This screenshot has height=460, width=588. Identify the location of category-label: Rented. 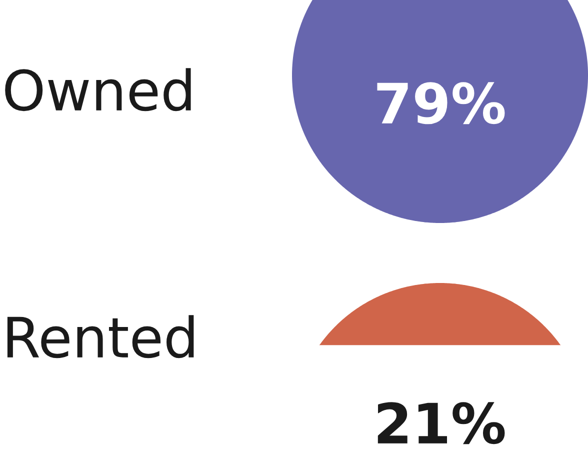
(100, 336).